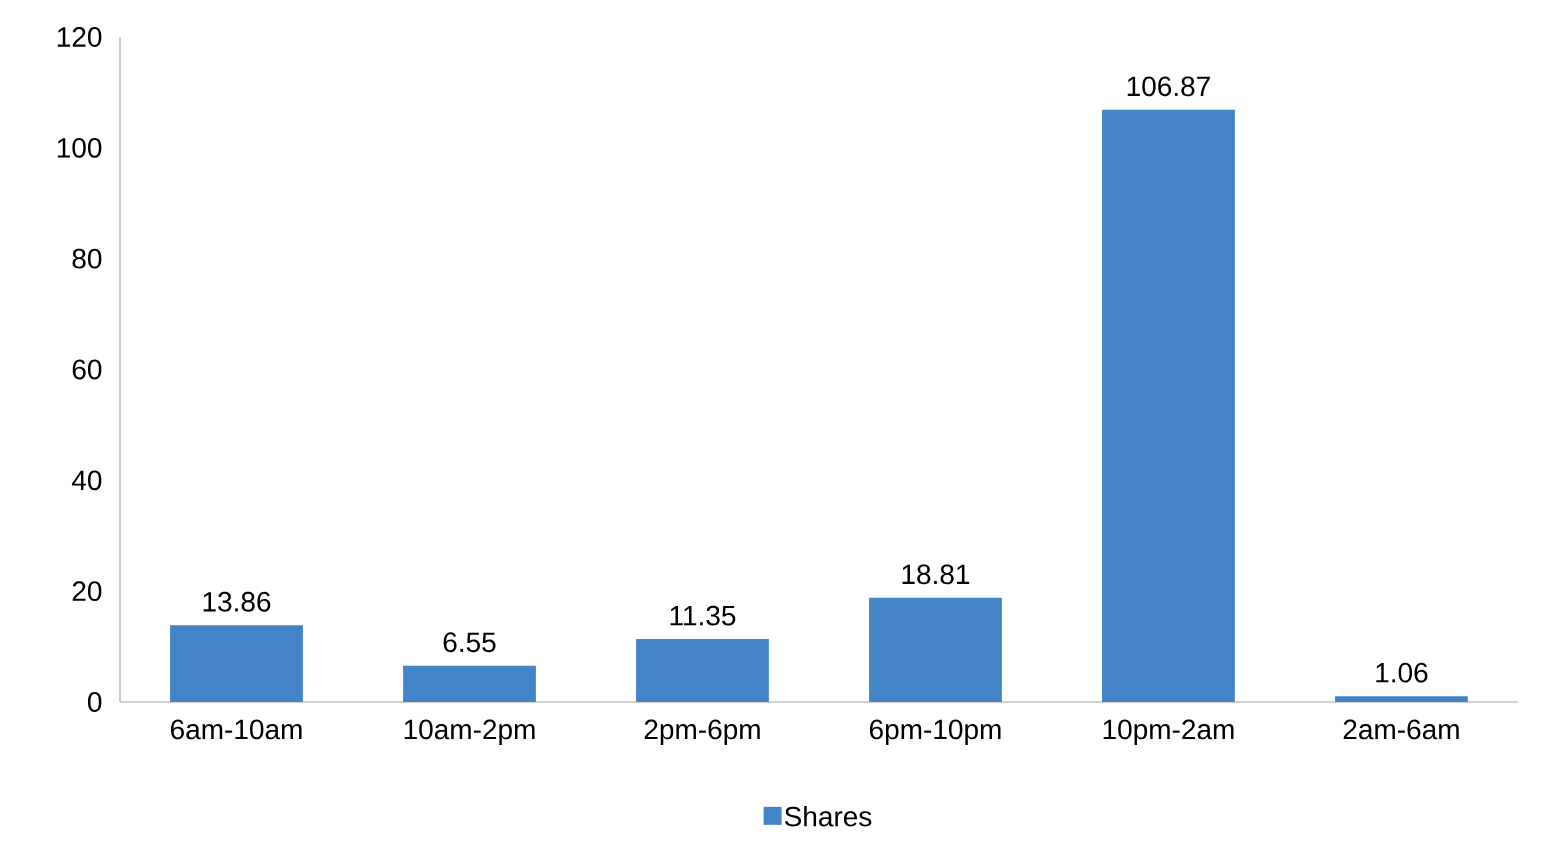 Image resolution: width=1549 pixels, height=849 pixels. Describe the element at coordinates (1402, 672) in the screenshot. I see `data-label: 1.06` at that location.